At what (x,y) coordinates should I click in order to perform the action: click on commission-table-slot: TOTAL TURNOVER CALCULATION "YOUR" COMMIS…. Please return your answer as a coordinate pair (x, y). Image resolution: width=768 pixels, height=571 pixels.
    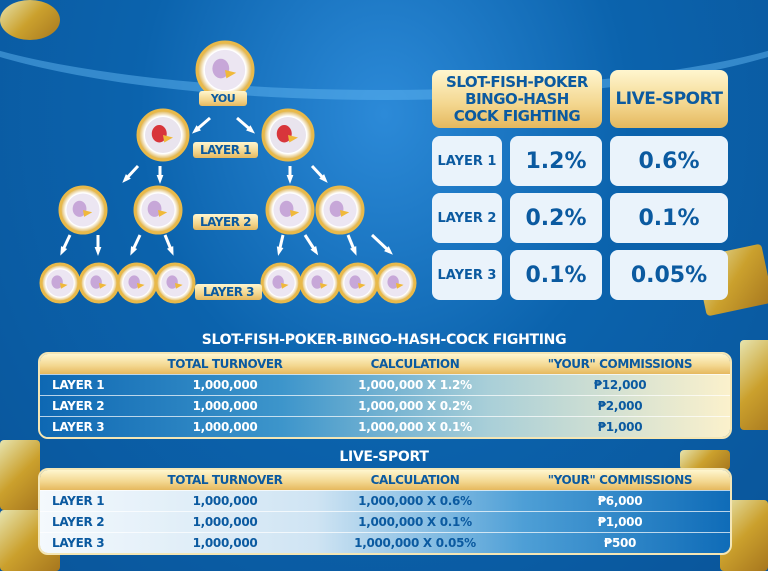
    Looking at the image, I should click on (385, 395).